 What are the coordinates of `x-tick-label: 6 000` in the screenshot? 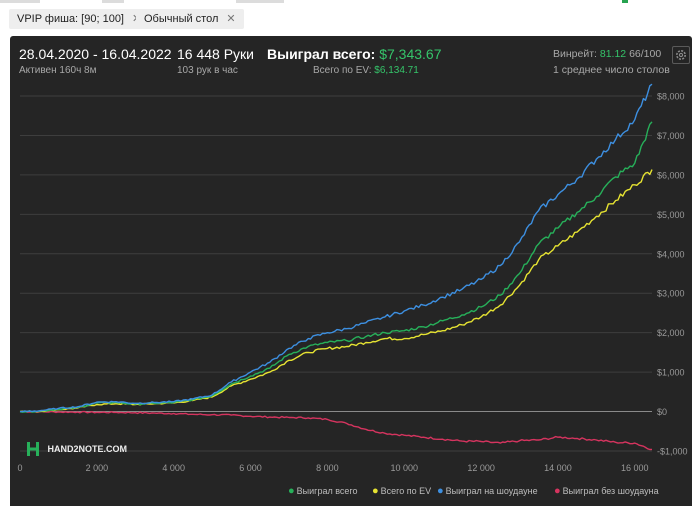 It's located at (250, 468).